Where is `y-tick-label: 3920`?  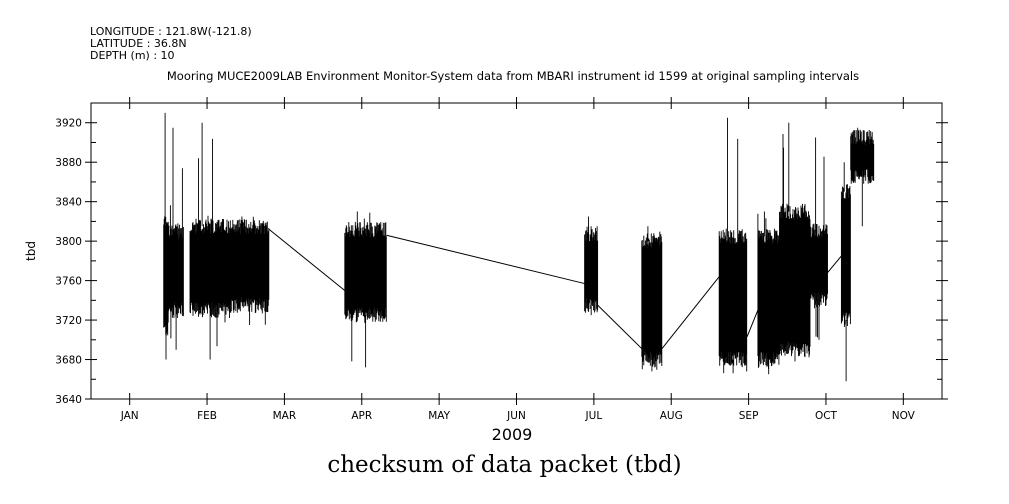
y-tick-label: 3920 is located at coordinates (68, 124).